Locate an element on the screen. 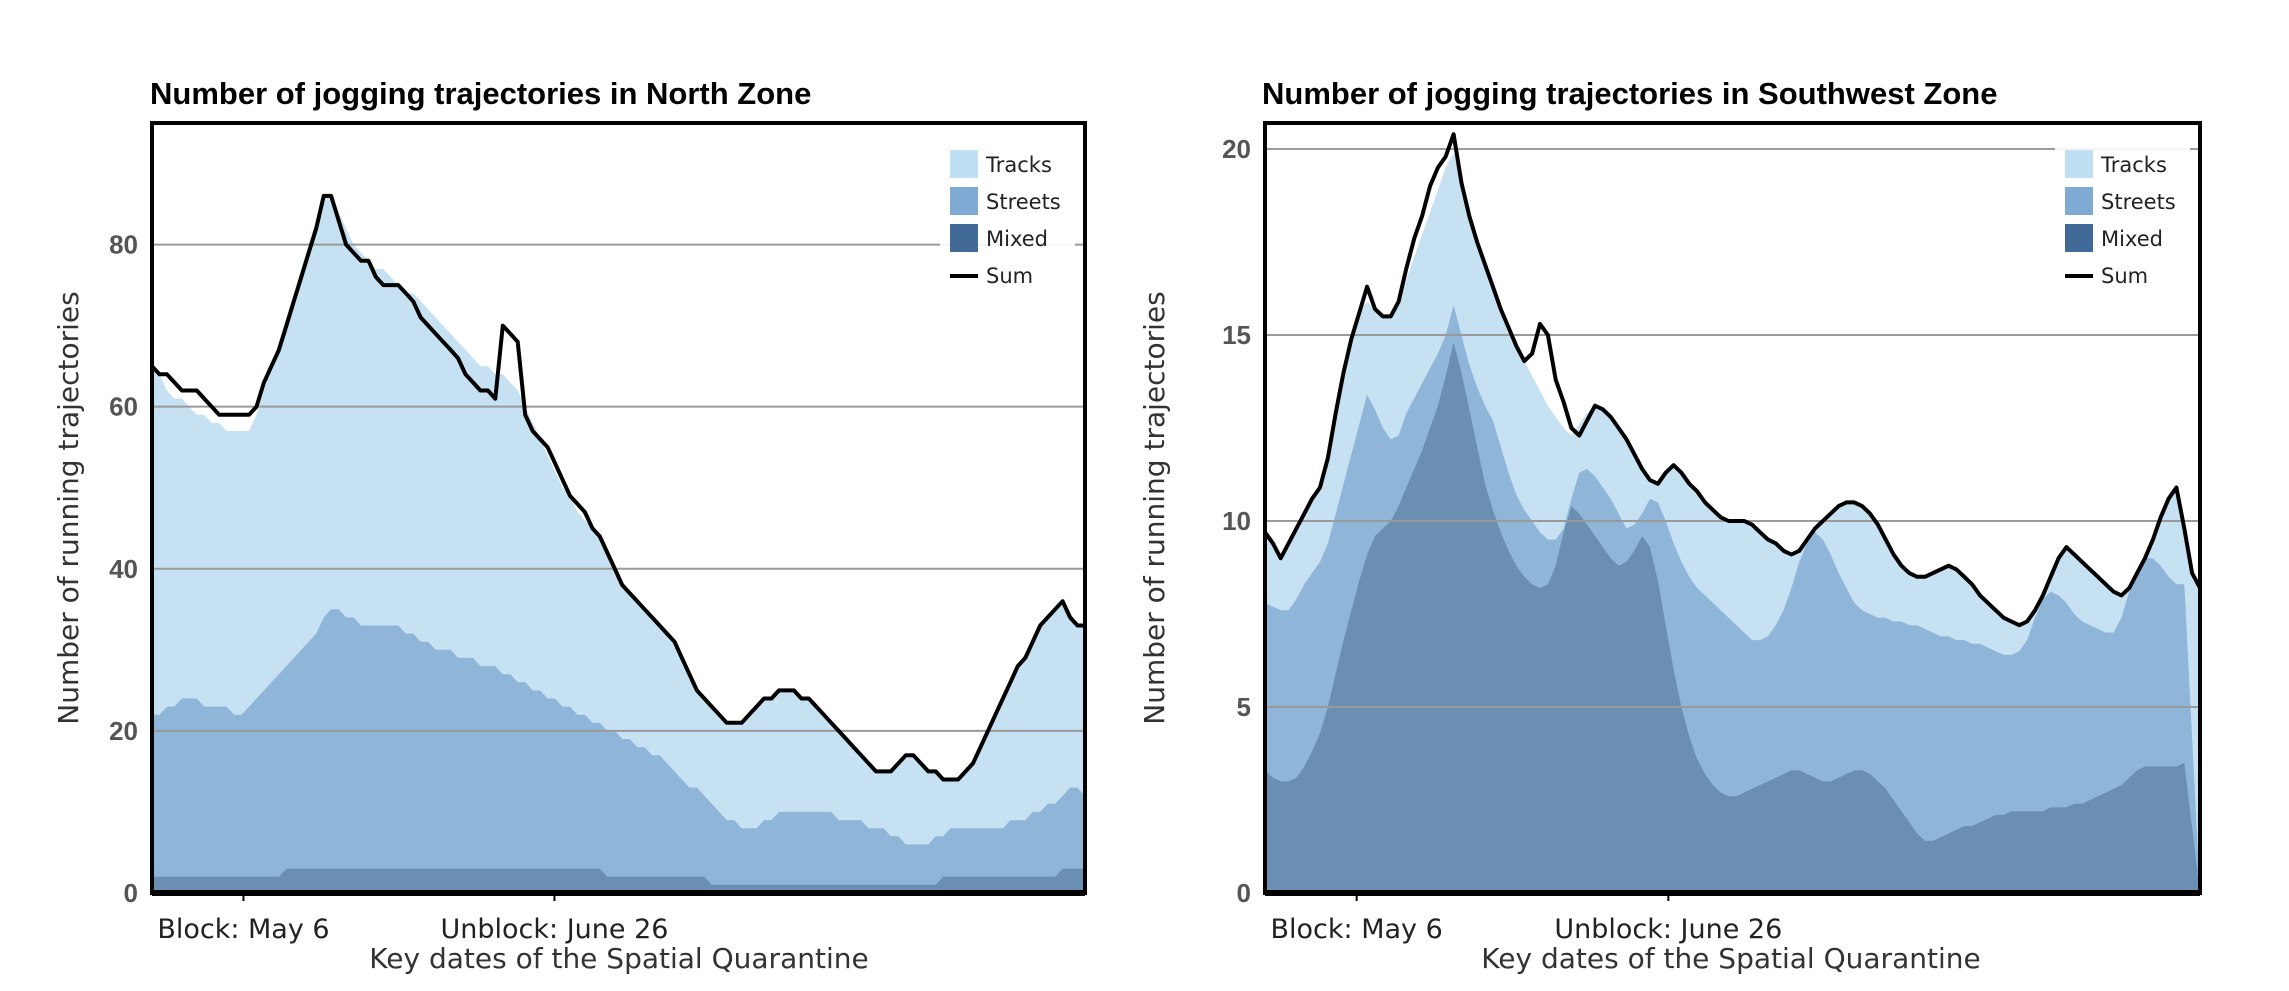 This screenshot has height=991, width=2289. y-tick-label: 10 is located at coordinates (1236, 521).